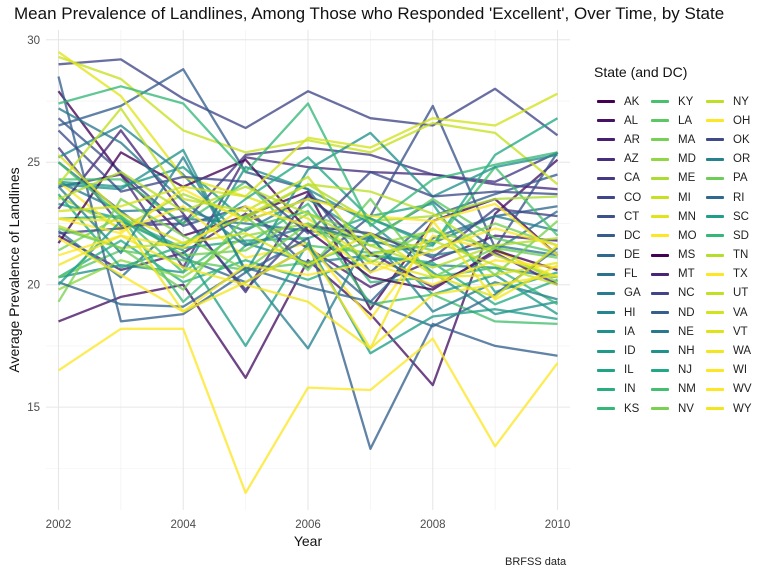  Describe the element at coordinates (729, 293) in the screenshot. I see `legend-item-ut: UT` at that location.